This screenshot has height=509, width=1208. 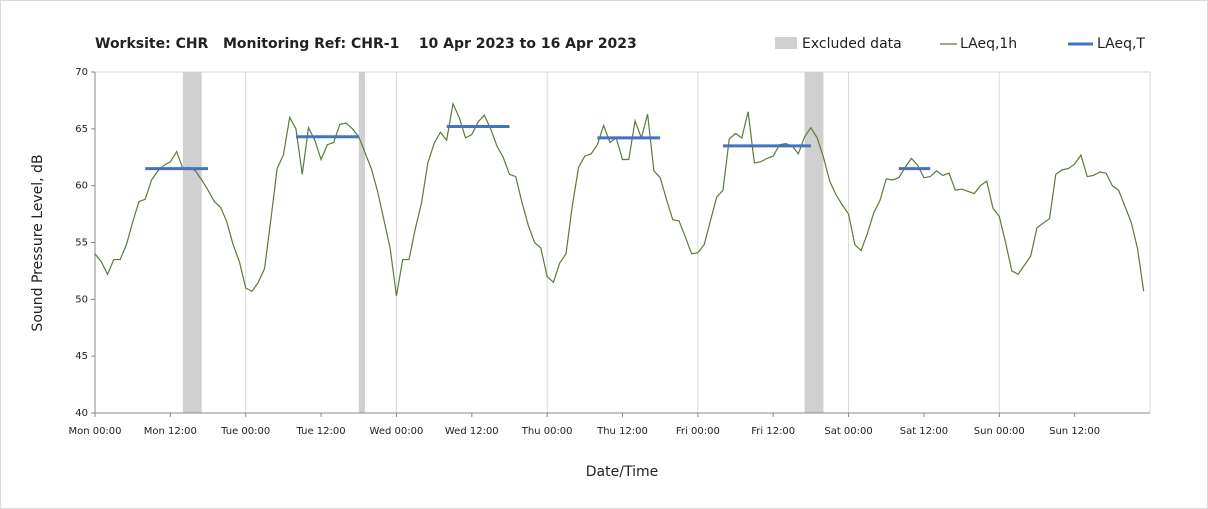 I want to click on legend-swatch-excluded, so click(x=786, y=43).